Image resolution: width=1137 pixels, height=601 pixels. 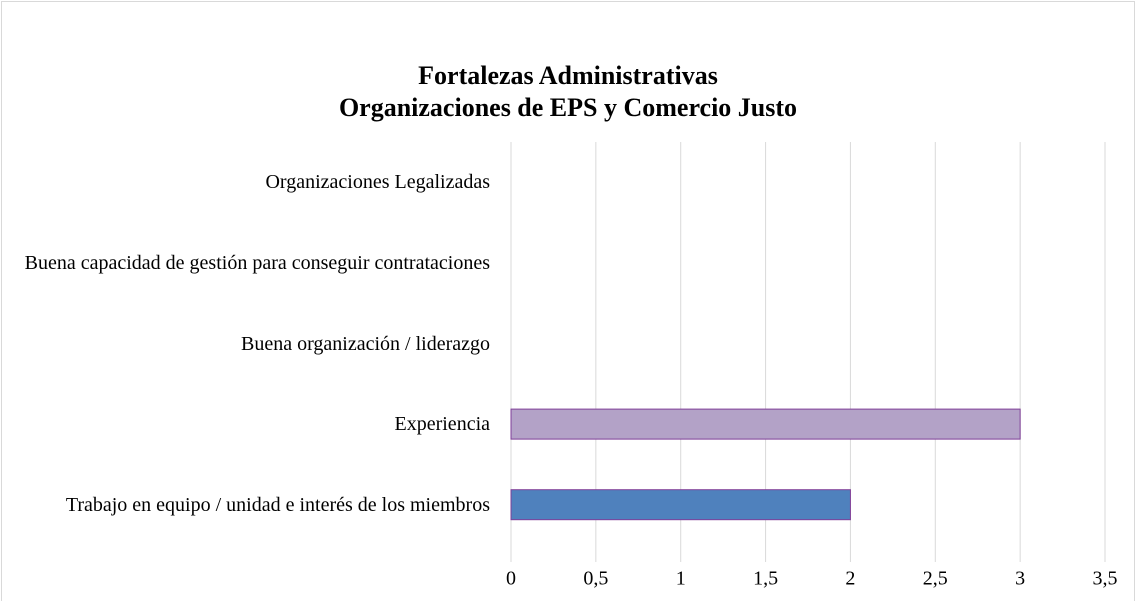 I want to click on x-tick-label: 3,5, so click(x=1105, y=579).